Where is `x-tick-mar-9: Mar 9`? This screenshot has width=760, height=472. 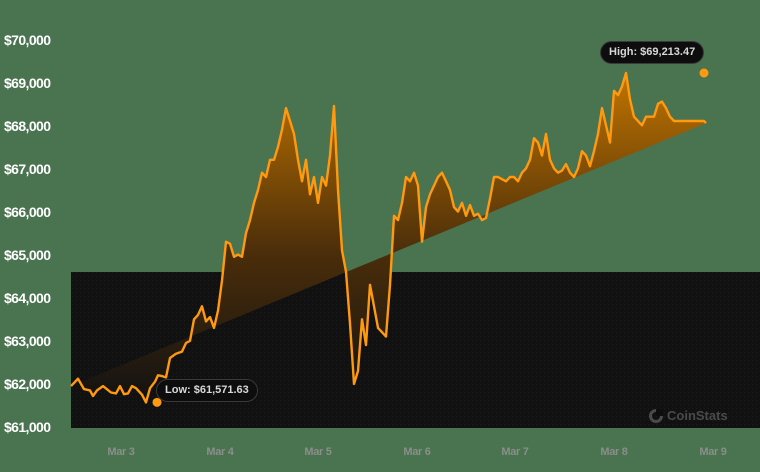
x-tick-mar-9: Mar 9 is located at coordinates (713, 452).